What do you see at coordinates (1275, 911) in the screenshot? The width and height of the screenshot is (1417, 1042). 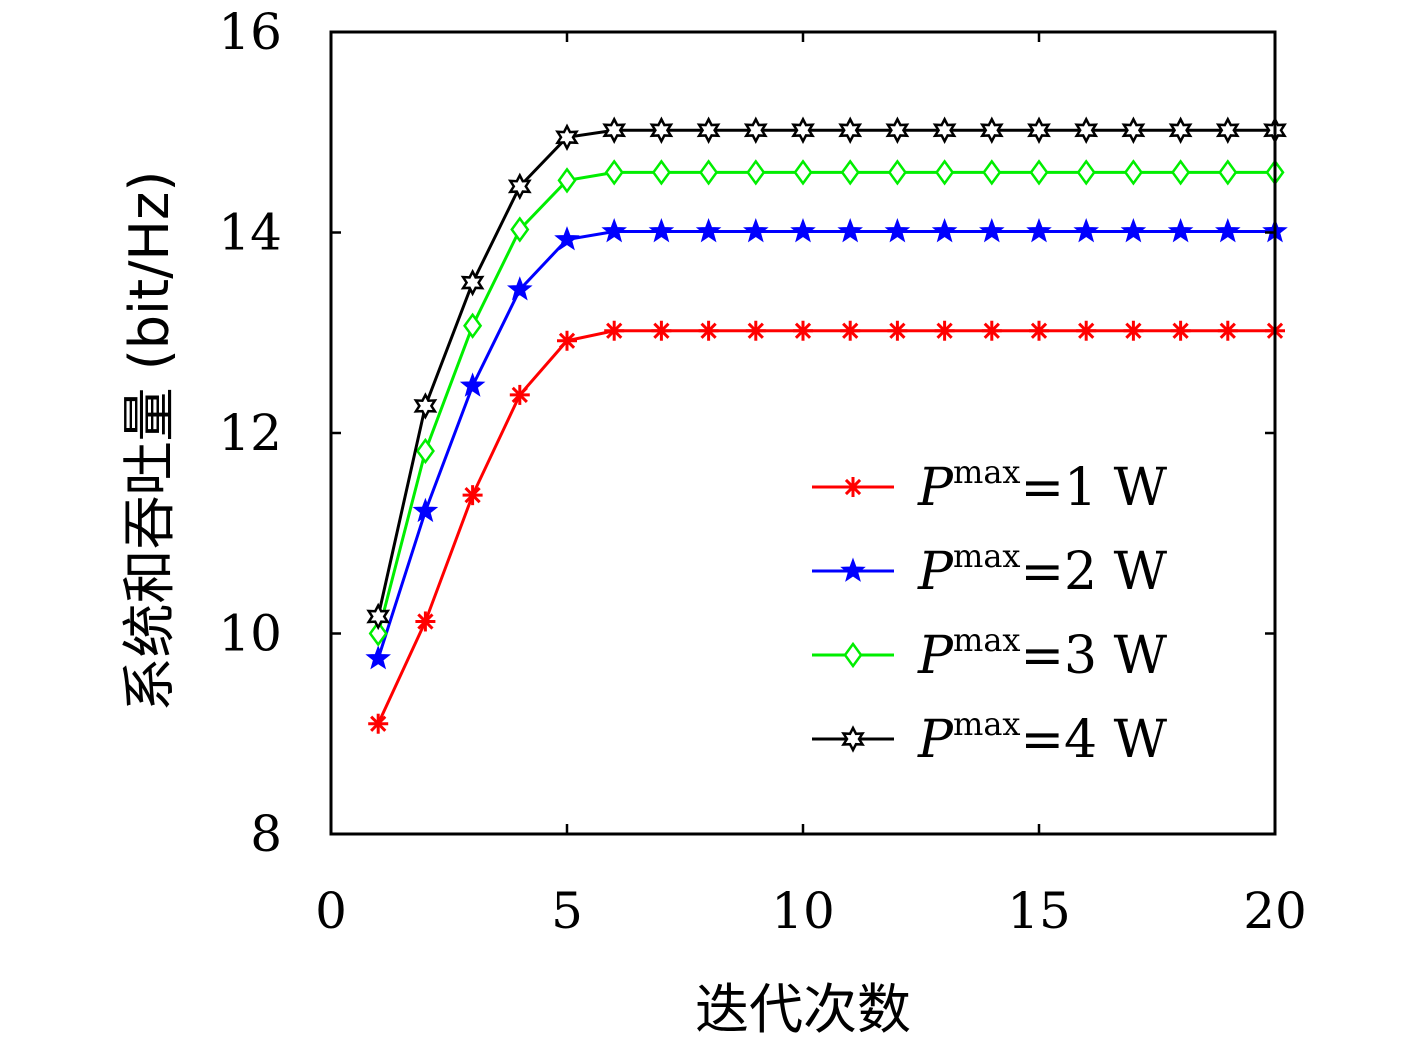 I see `x-tick-label: 20` at bounding box center [1275, 911].